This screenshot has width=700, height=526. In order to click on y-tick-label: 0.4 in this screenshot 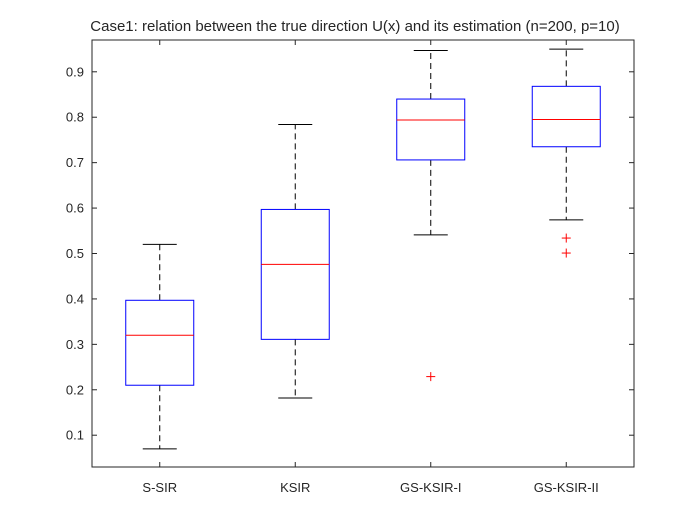, I will do `click(75, 298)`.